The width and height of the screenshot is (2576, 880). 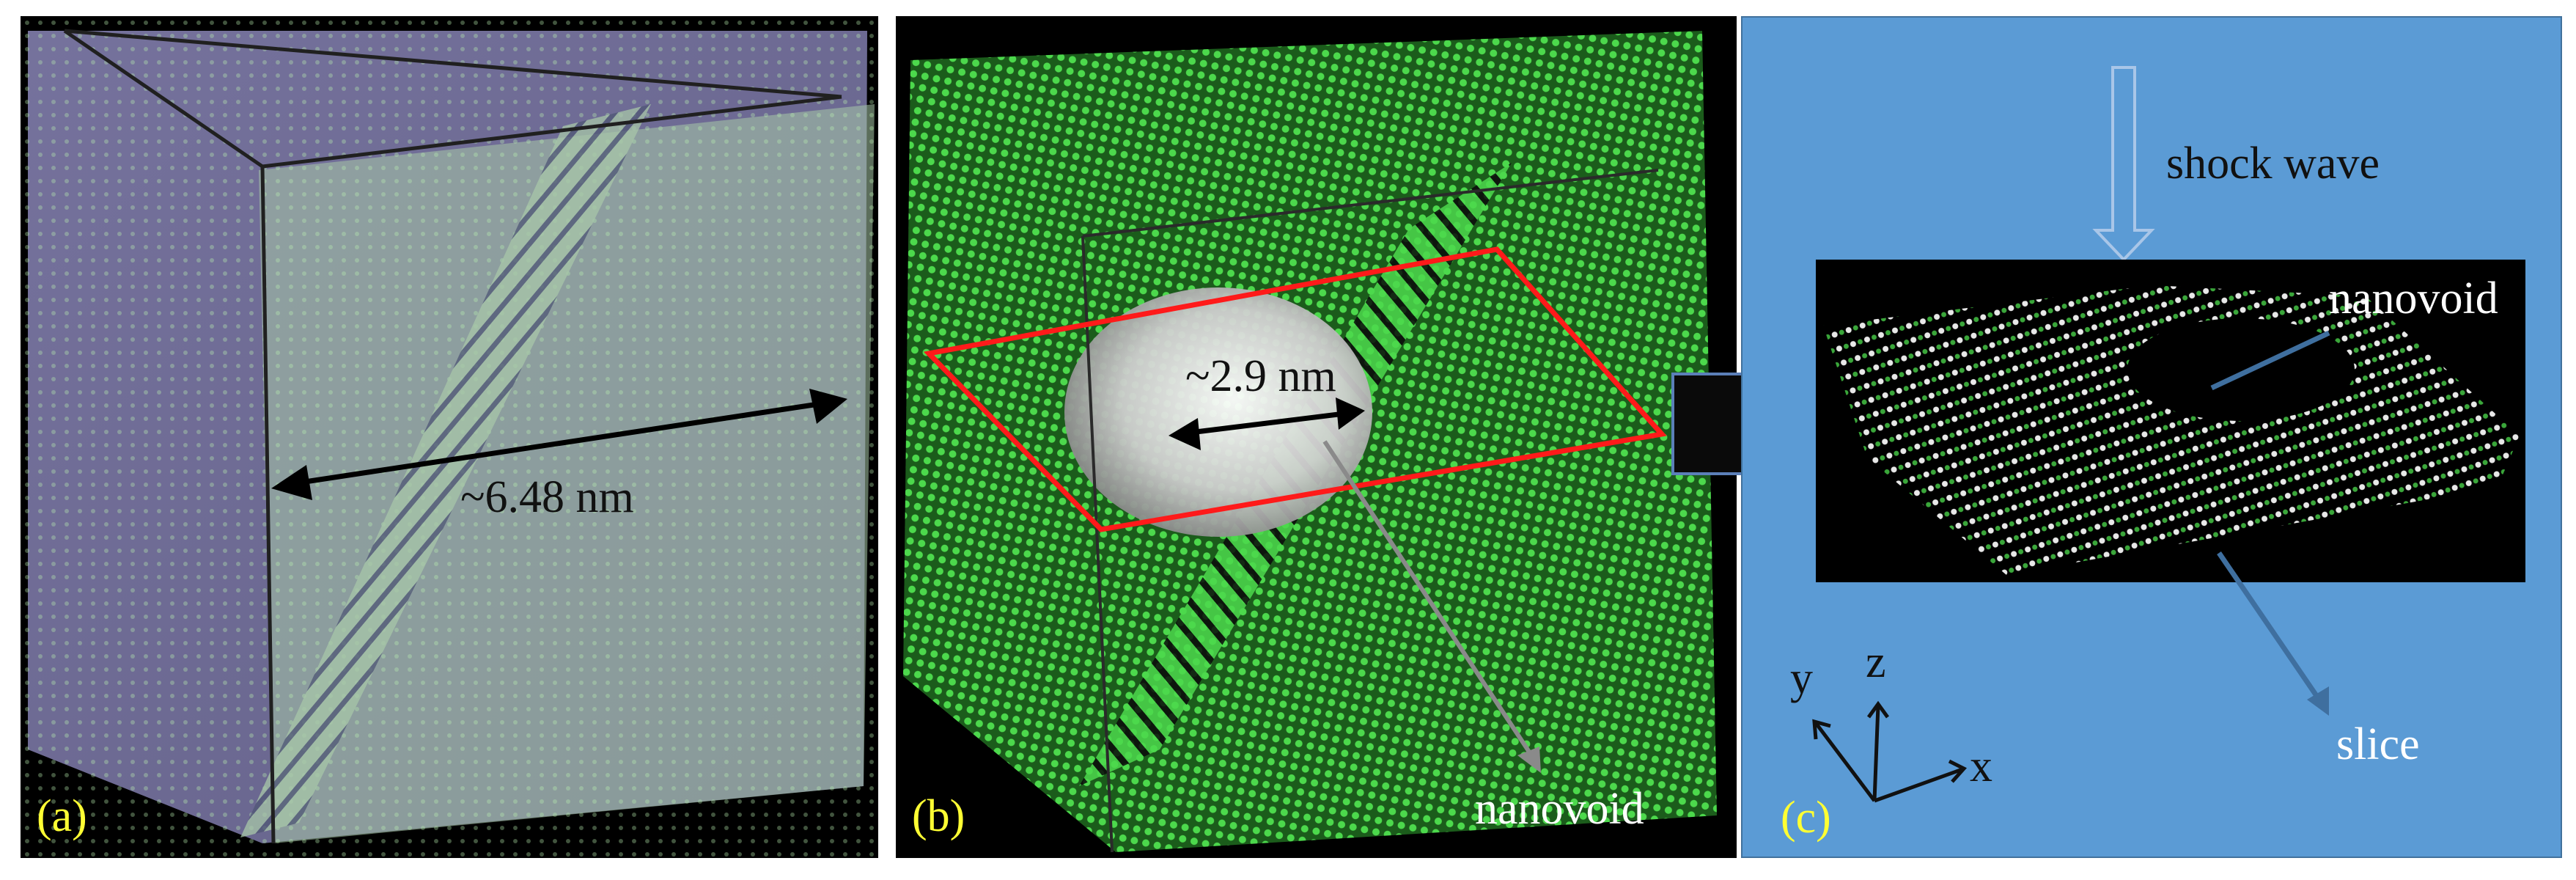 What do you see at coordinates (559, 444) in the screenshot?
I see `dimension-arrow-a` at bounding box center [559, 444].